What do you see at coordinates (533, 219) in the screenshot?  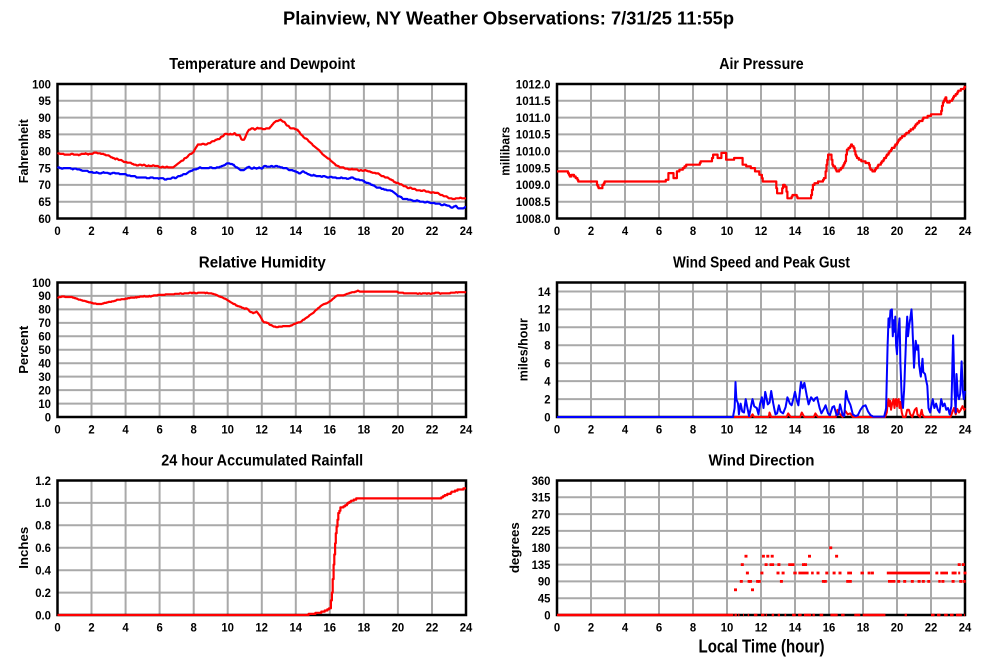 I see `svg-text: 1008.0` at bounding box center [533, 219].